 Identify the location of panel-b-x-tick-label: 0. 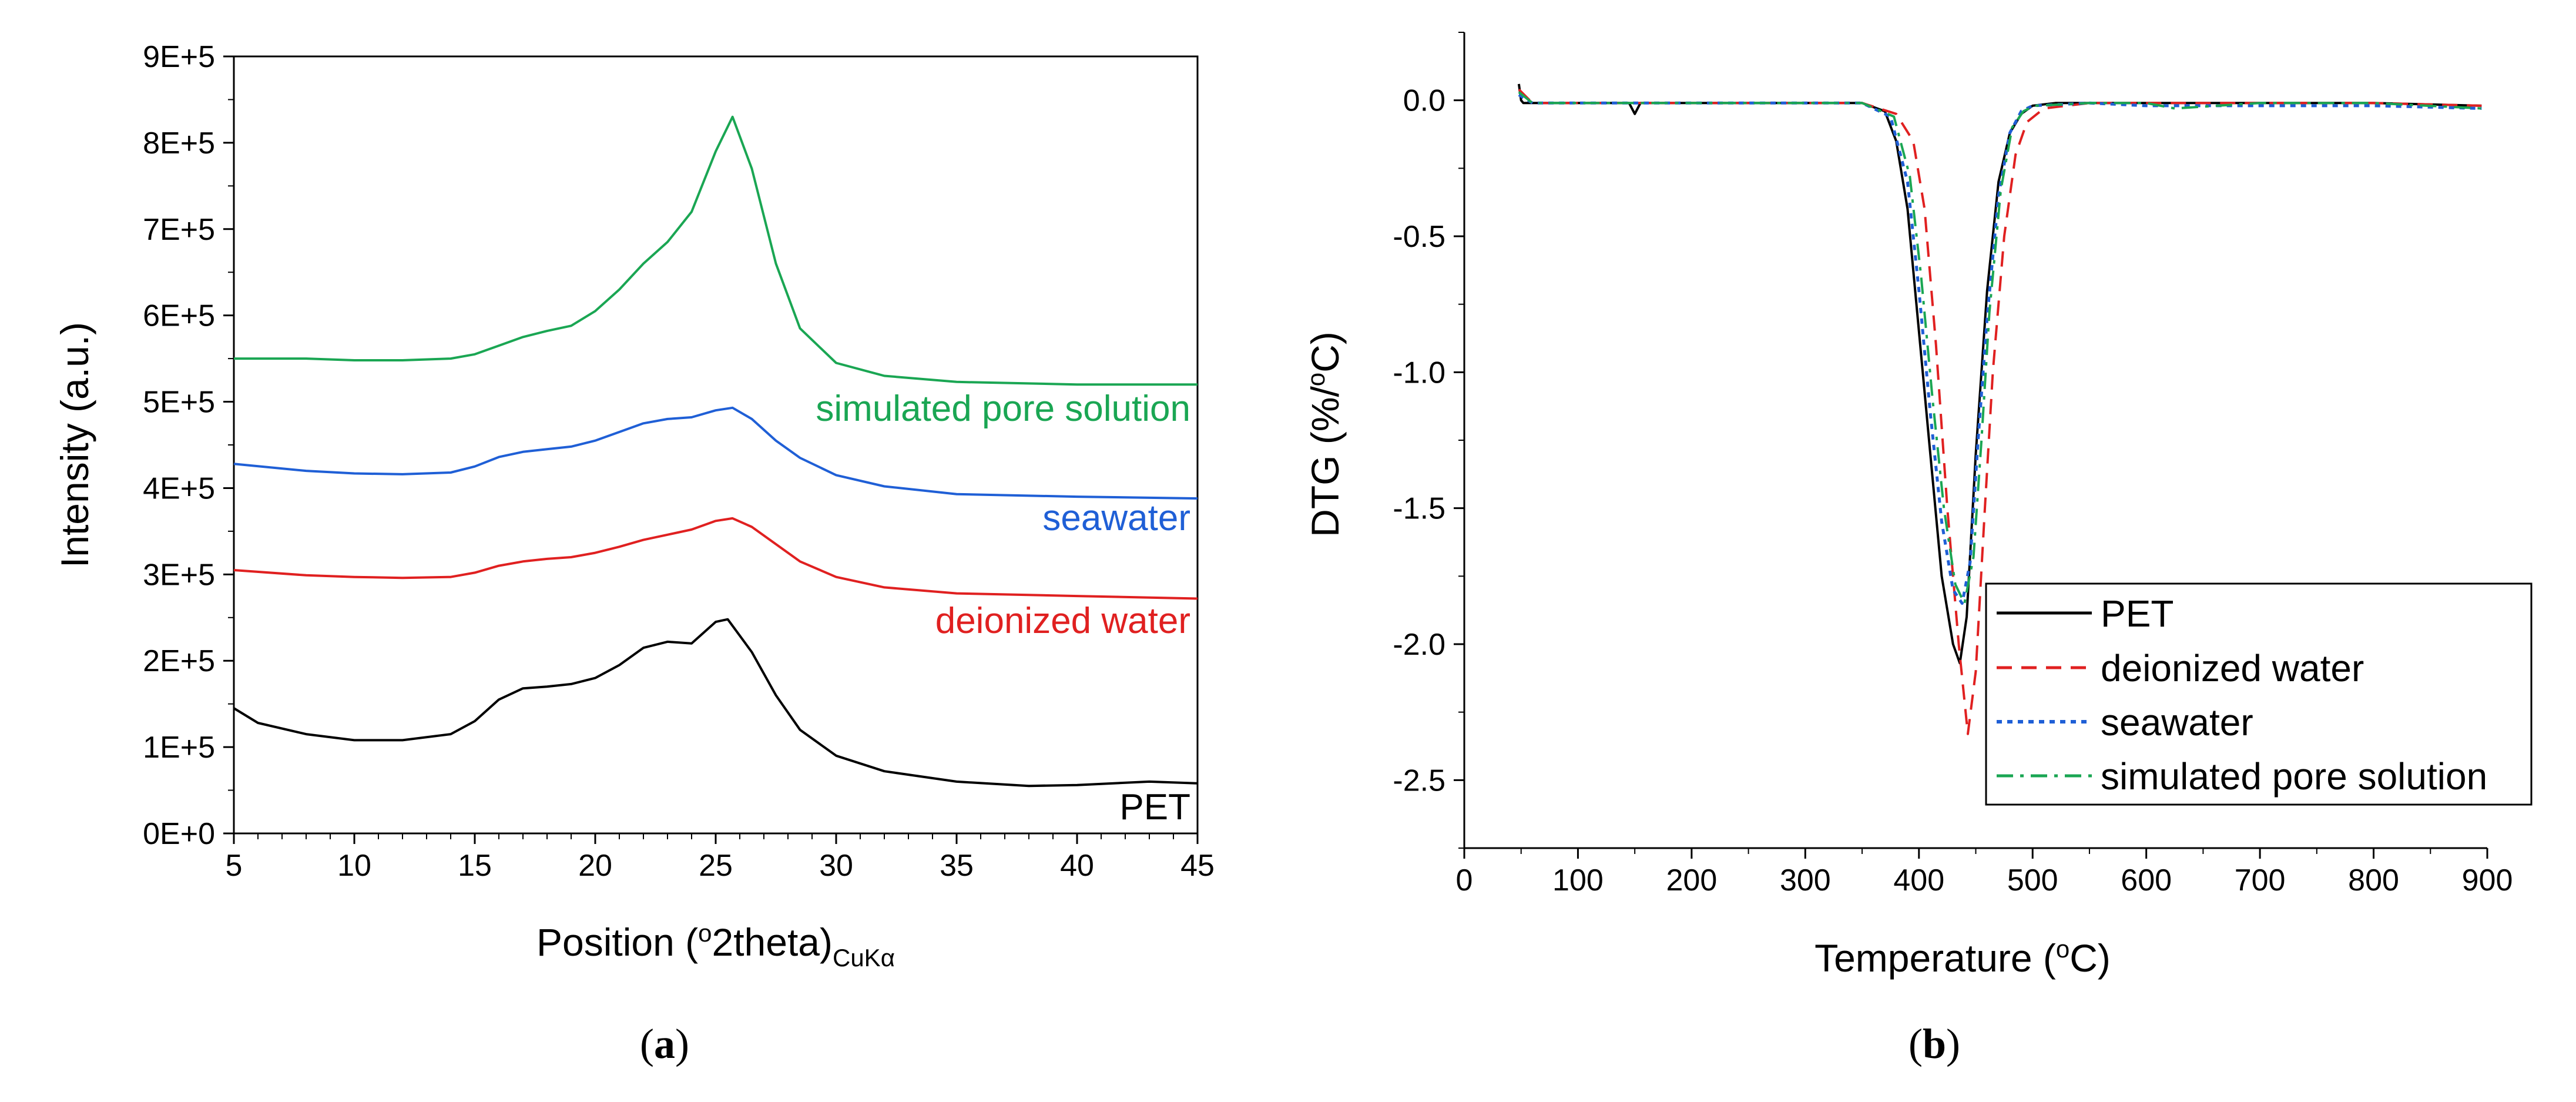
(1464, 880).